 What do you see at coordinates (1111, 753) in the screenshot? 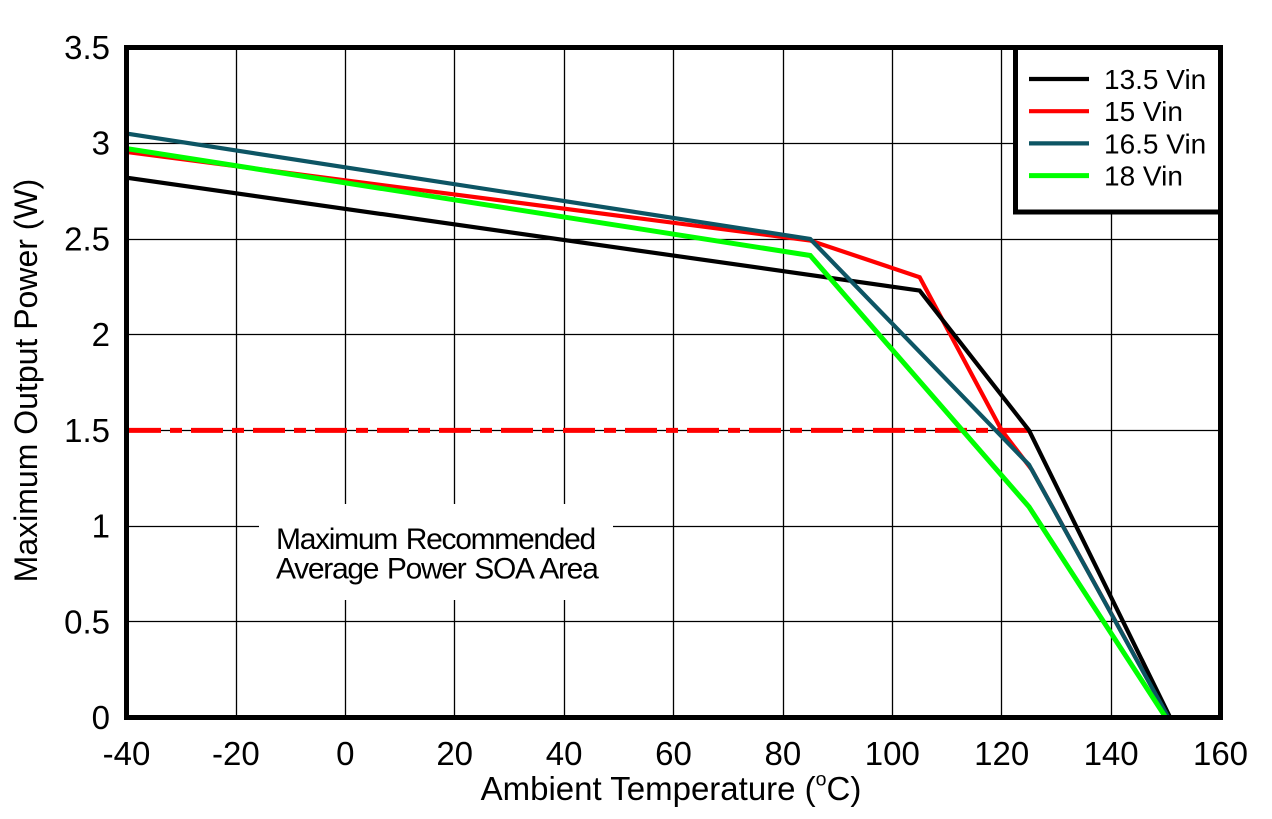
I see `svg-text: 140` at bounding box center [1111, 753].